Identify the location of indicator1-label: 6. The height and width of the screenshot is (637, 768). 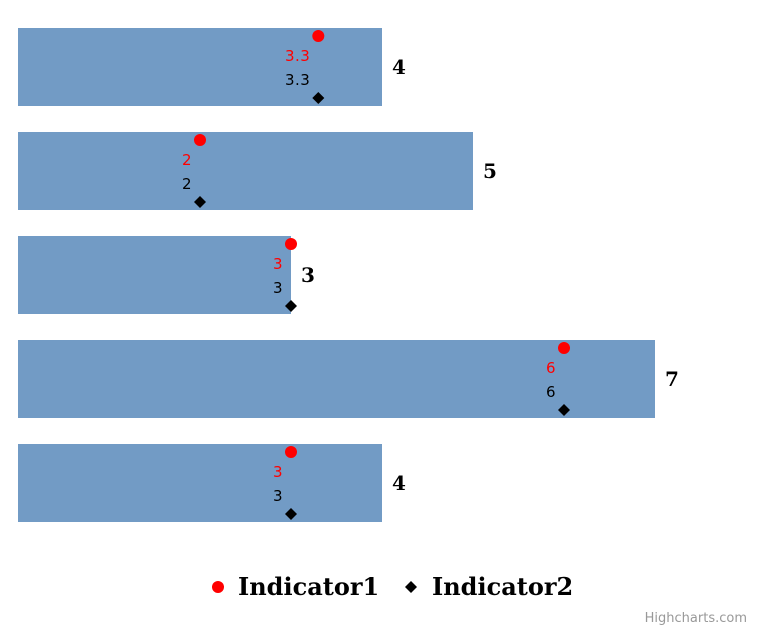
(551, 368).